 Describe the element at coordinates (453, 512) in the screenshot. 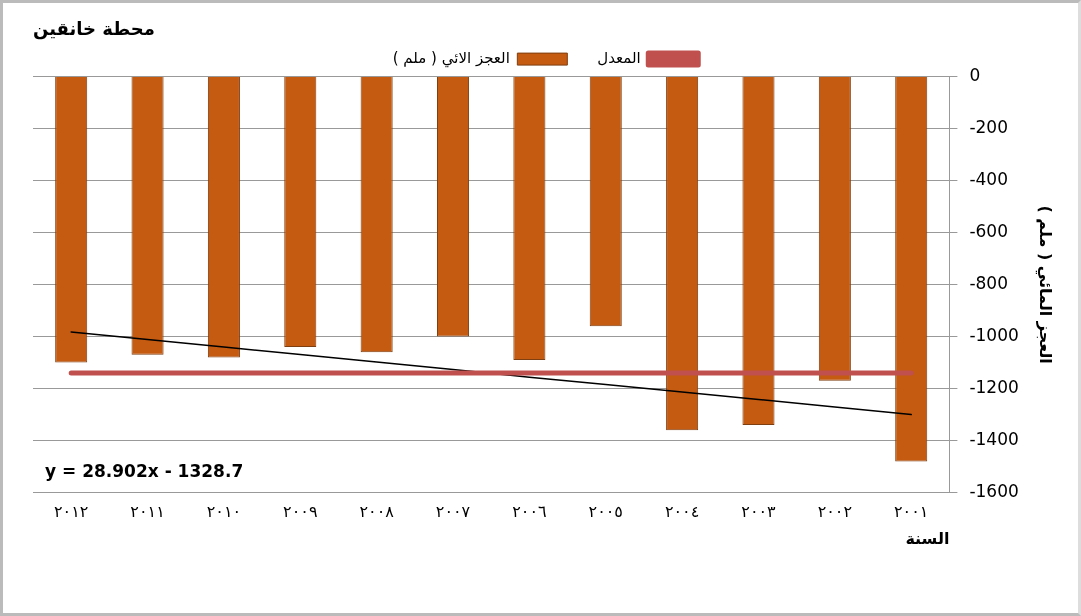

I see `x-tick-label: ٢٠٠٧` at that location.